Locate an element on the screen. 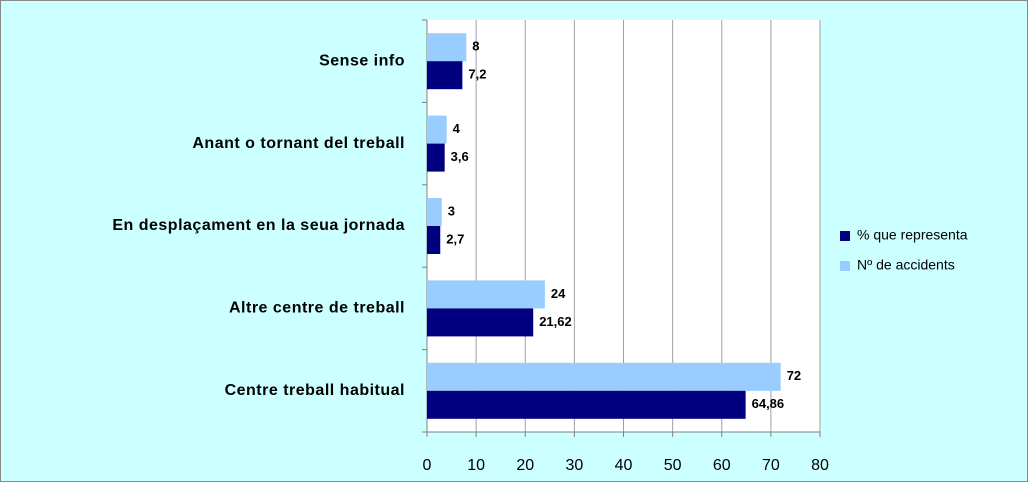 Image resolution: width=1028 pixels, height=482 pixels. y-tick-label: Sense info is located at coordinates (362, 60).